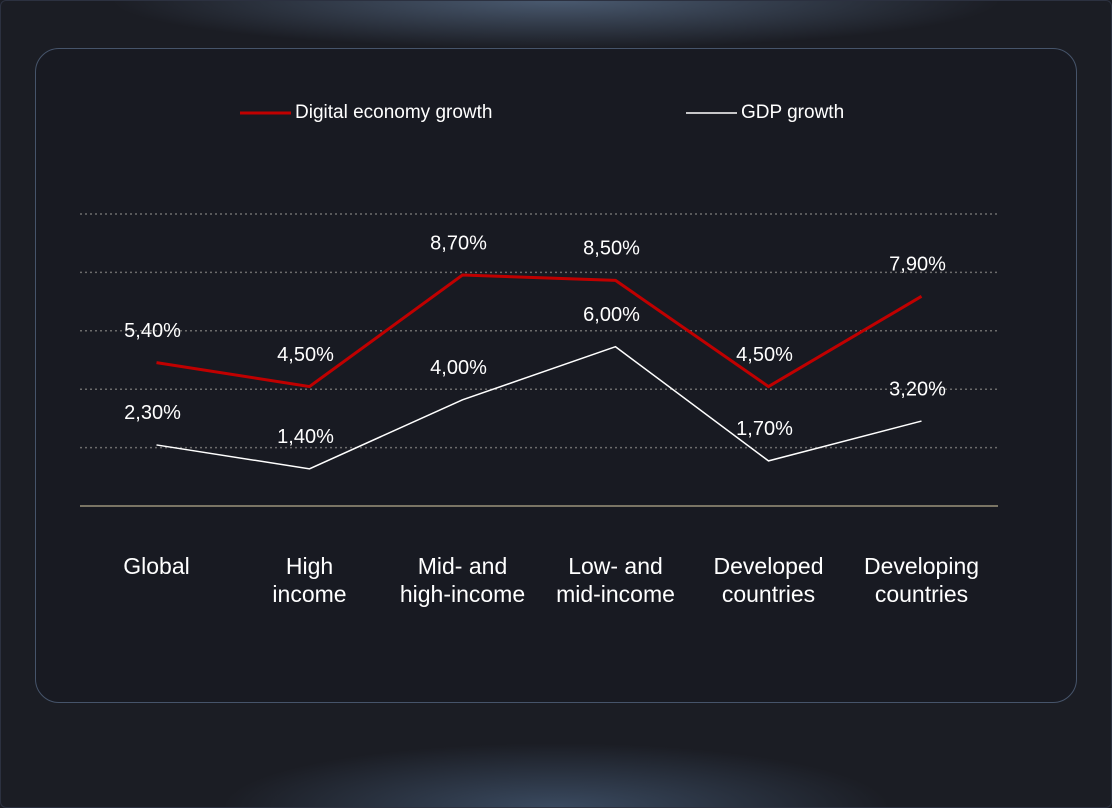  I want to click on data-label: 8,70%, so click(458, 243).